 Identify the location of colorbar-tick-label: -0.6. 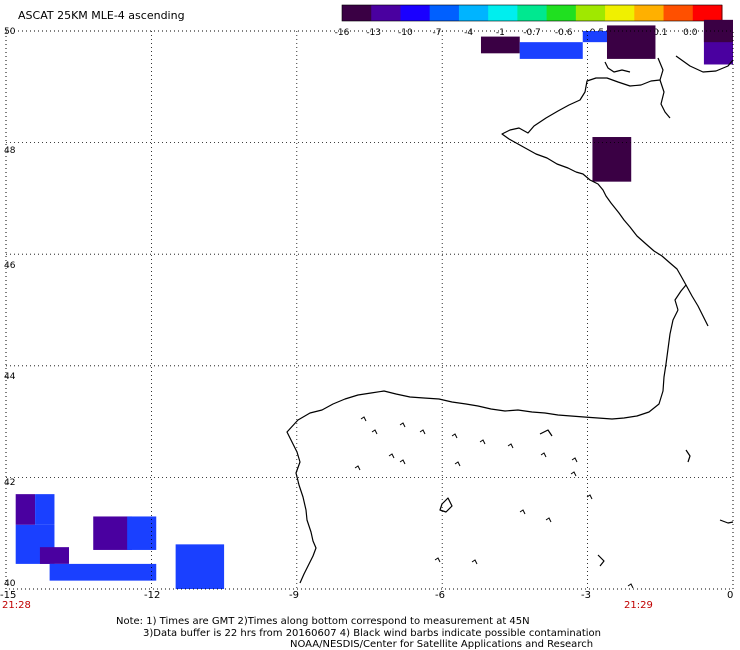
(564, 33).